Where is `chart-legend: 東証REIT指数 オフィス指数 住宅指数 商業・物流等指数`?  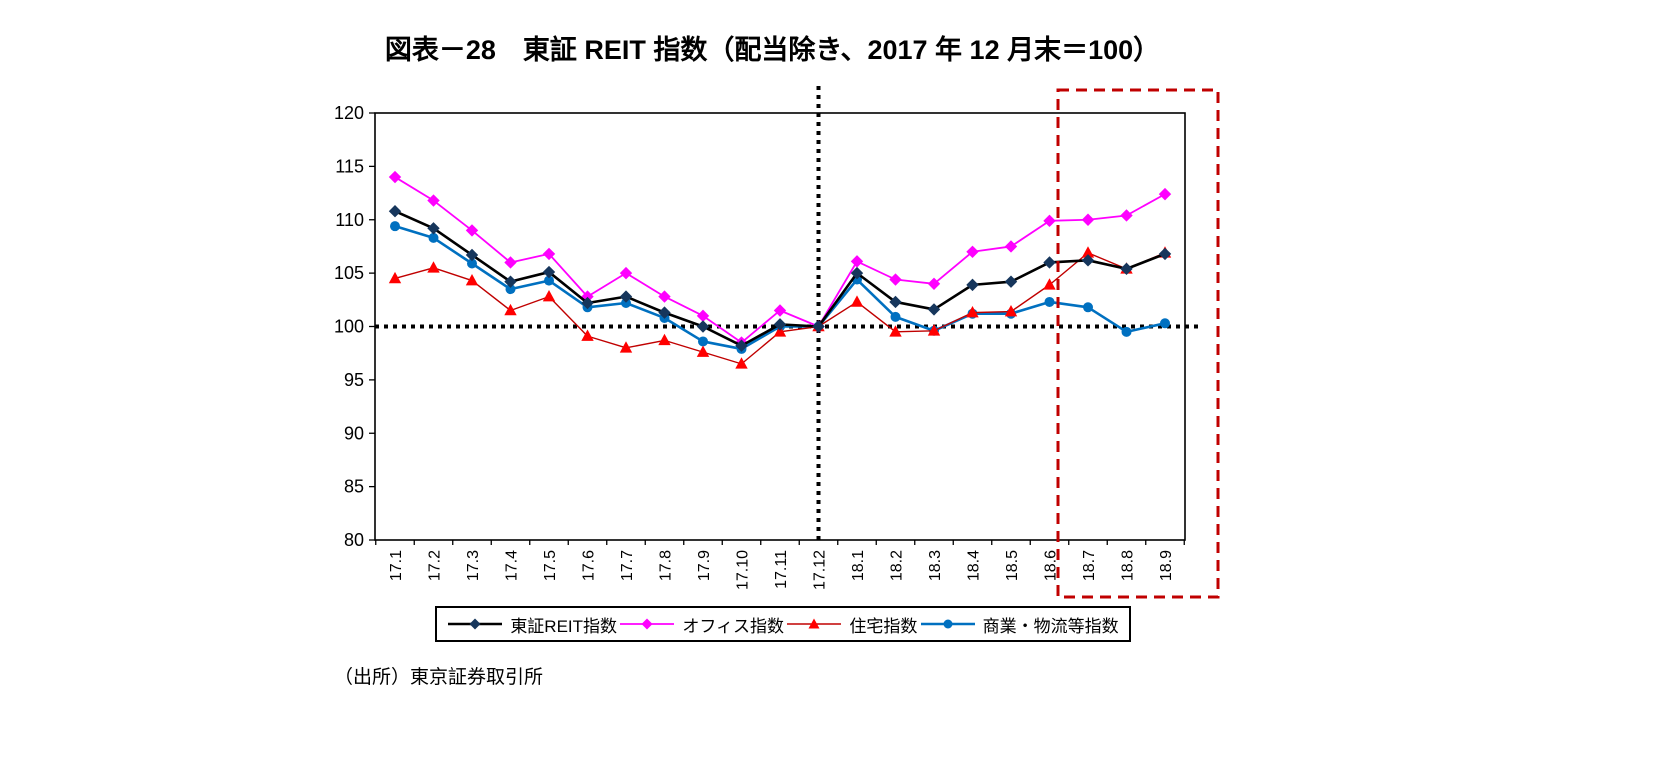
chart-legend: 東証REIT指数 オフィス指数 住宅指数 商業・物流等指数 is located at coordinates (783, 624).